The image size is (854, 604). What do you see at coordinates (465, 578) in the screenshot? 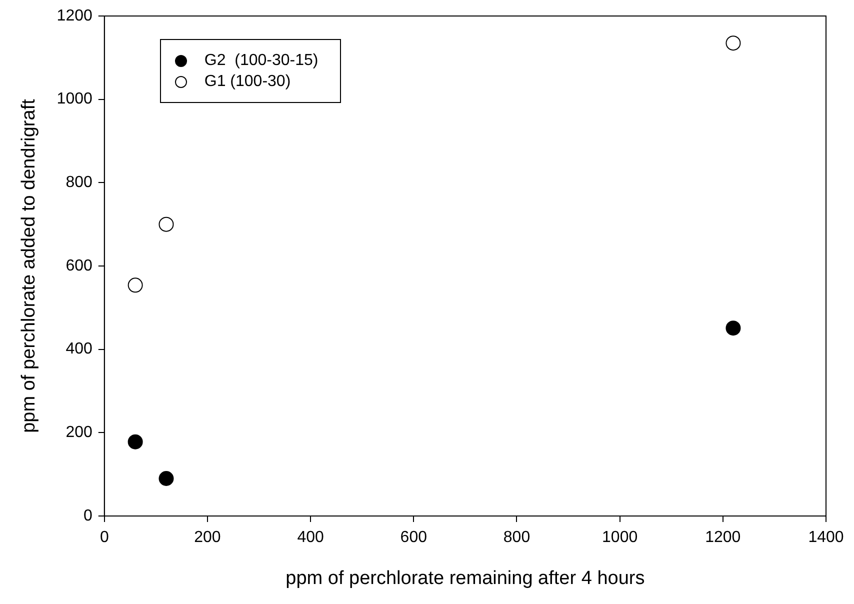
I see `x-axis-title: ppm of perchlorate remaining after 4 hours` at bounding box center [465, 578].